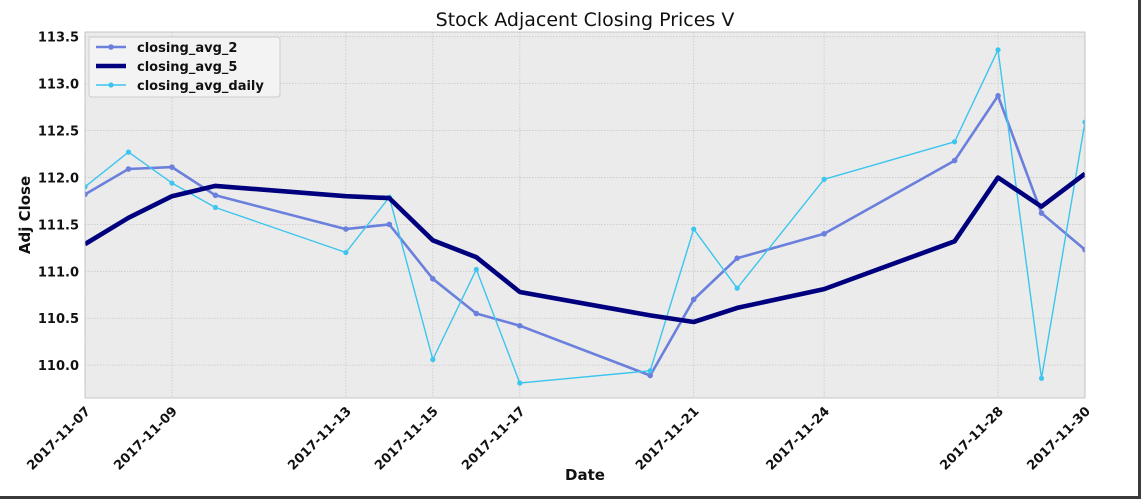  I want to click on y-tick-label: 113.5, so click(58, 38).